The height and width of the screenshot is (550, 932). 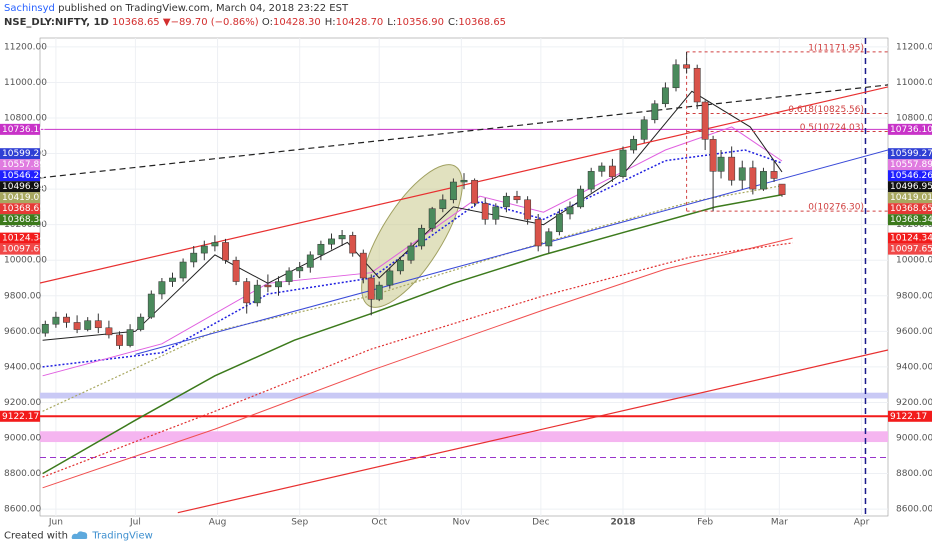 I want to click on price-label: 10557.89, so click(x=23, y=165).